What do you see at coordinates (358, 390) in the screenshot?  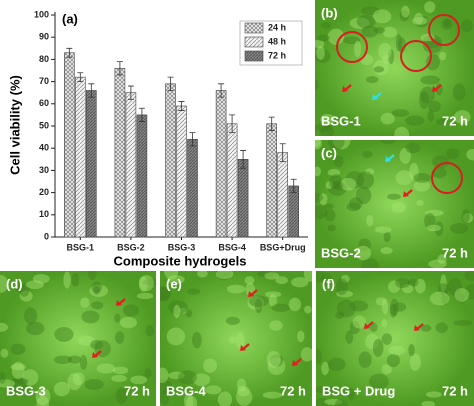 I see `sample-label: BSG + Drug` at bounding box center [358, 390].